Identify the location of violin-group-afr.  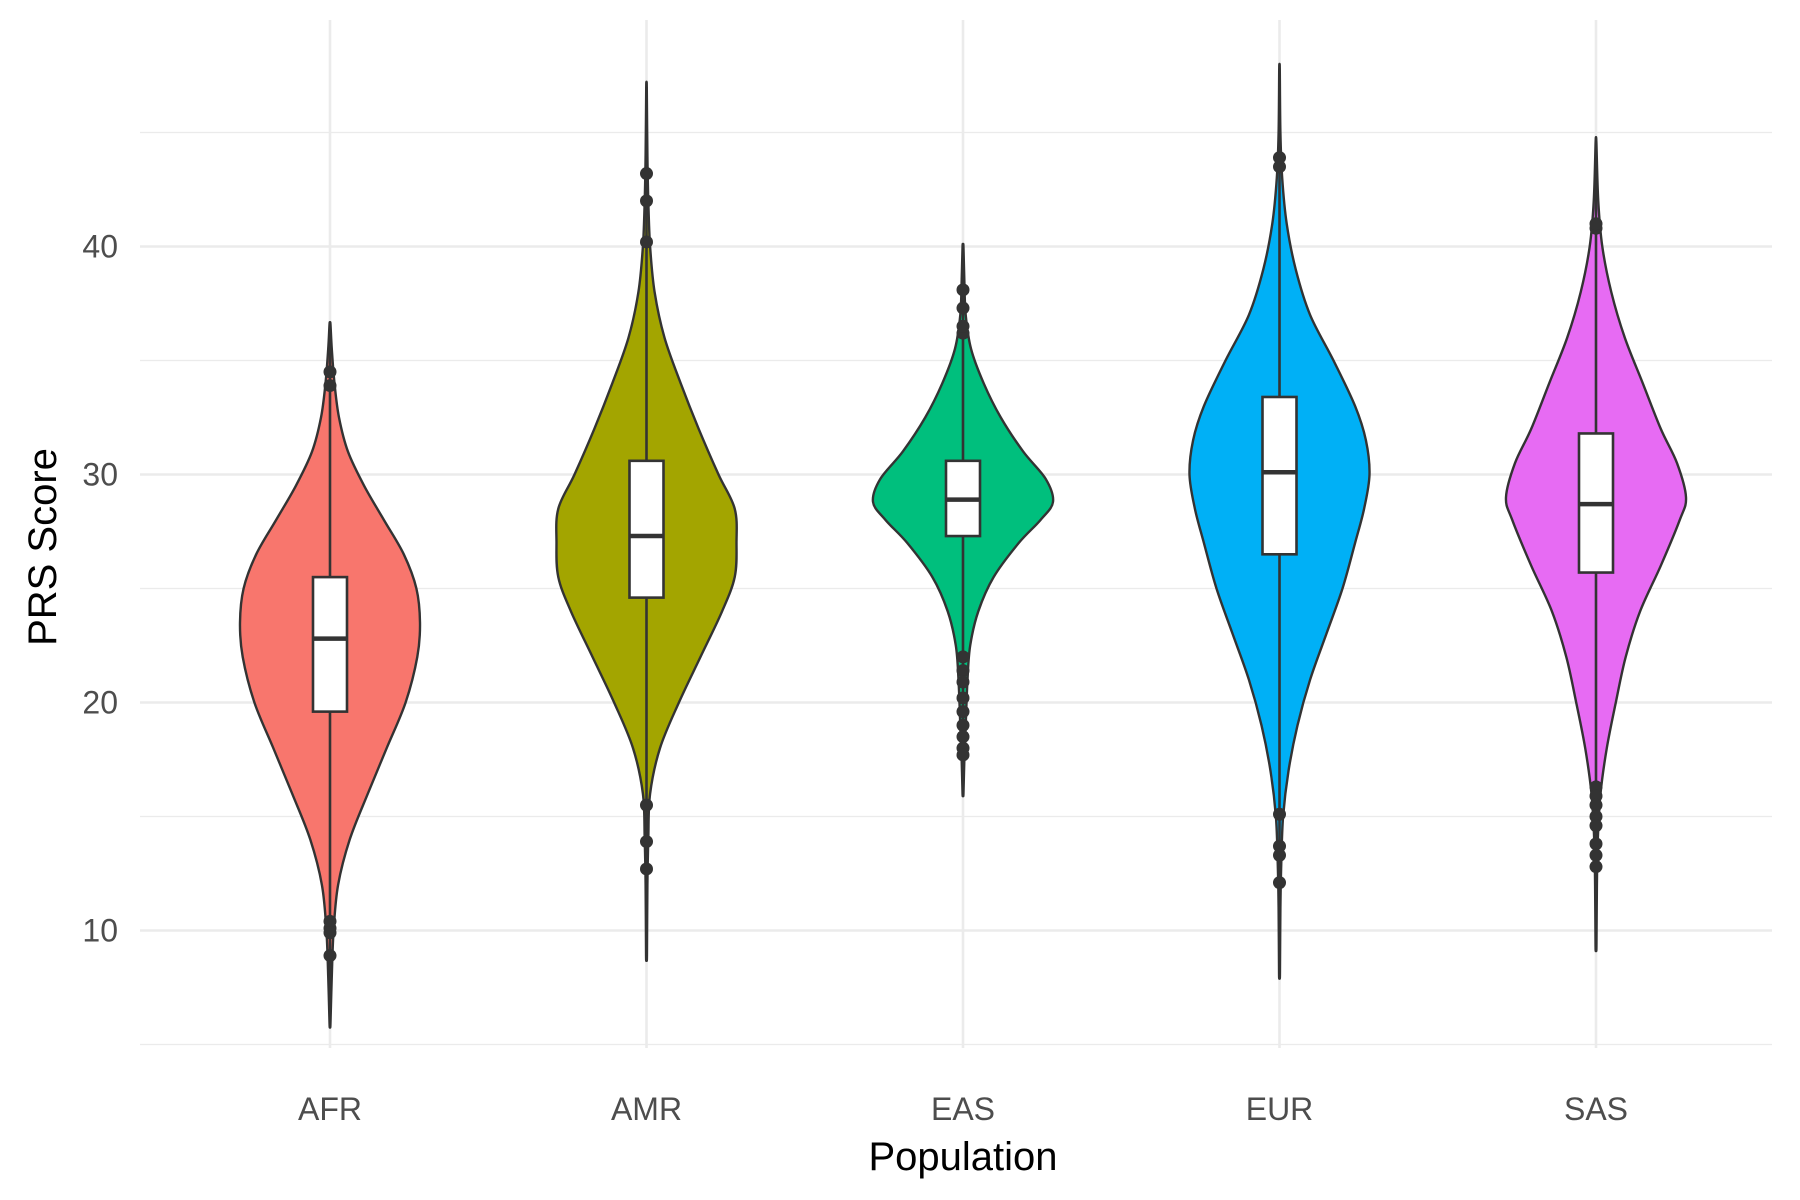
(330, 674).